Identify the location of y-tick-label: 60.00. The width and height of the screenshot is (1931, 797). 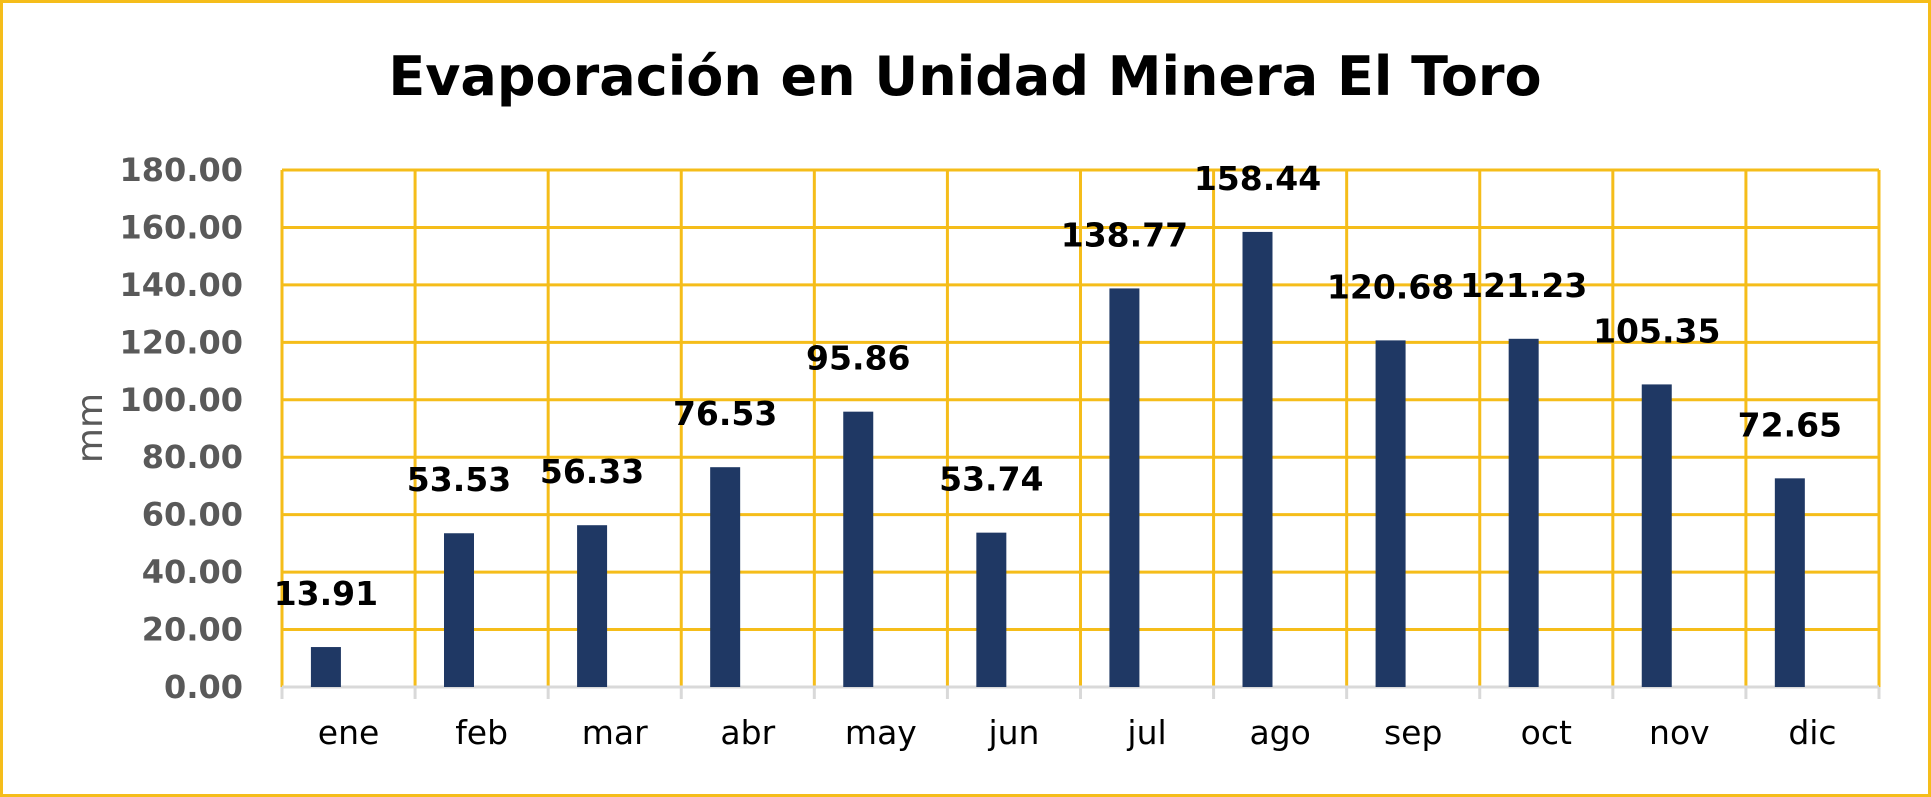
(192, 515).